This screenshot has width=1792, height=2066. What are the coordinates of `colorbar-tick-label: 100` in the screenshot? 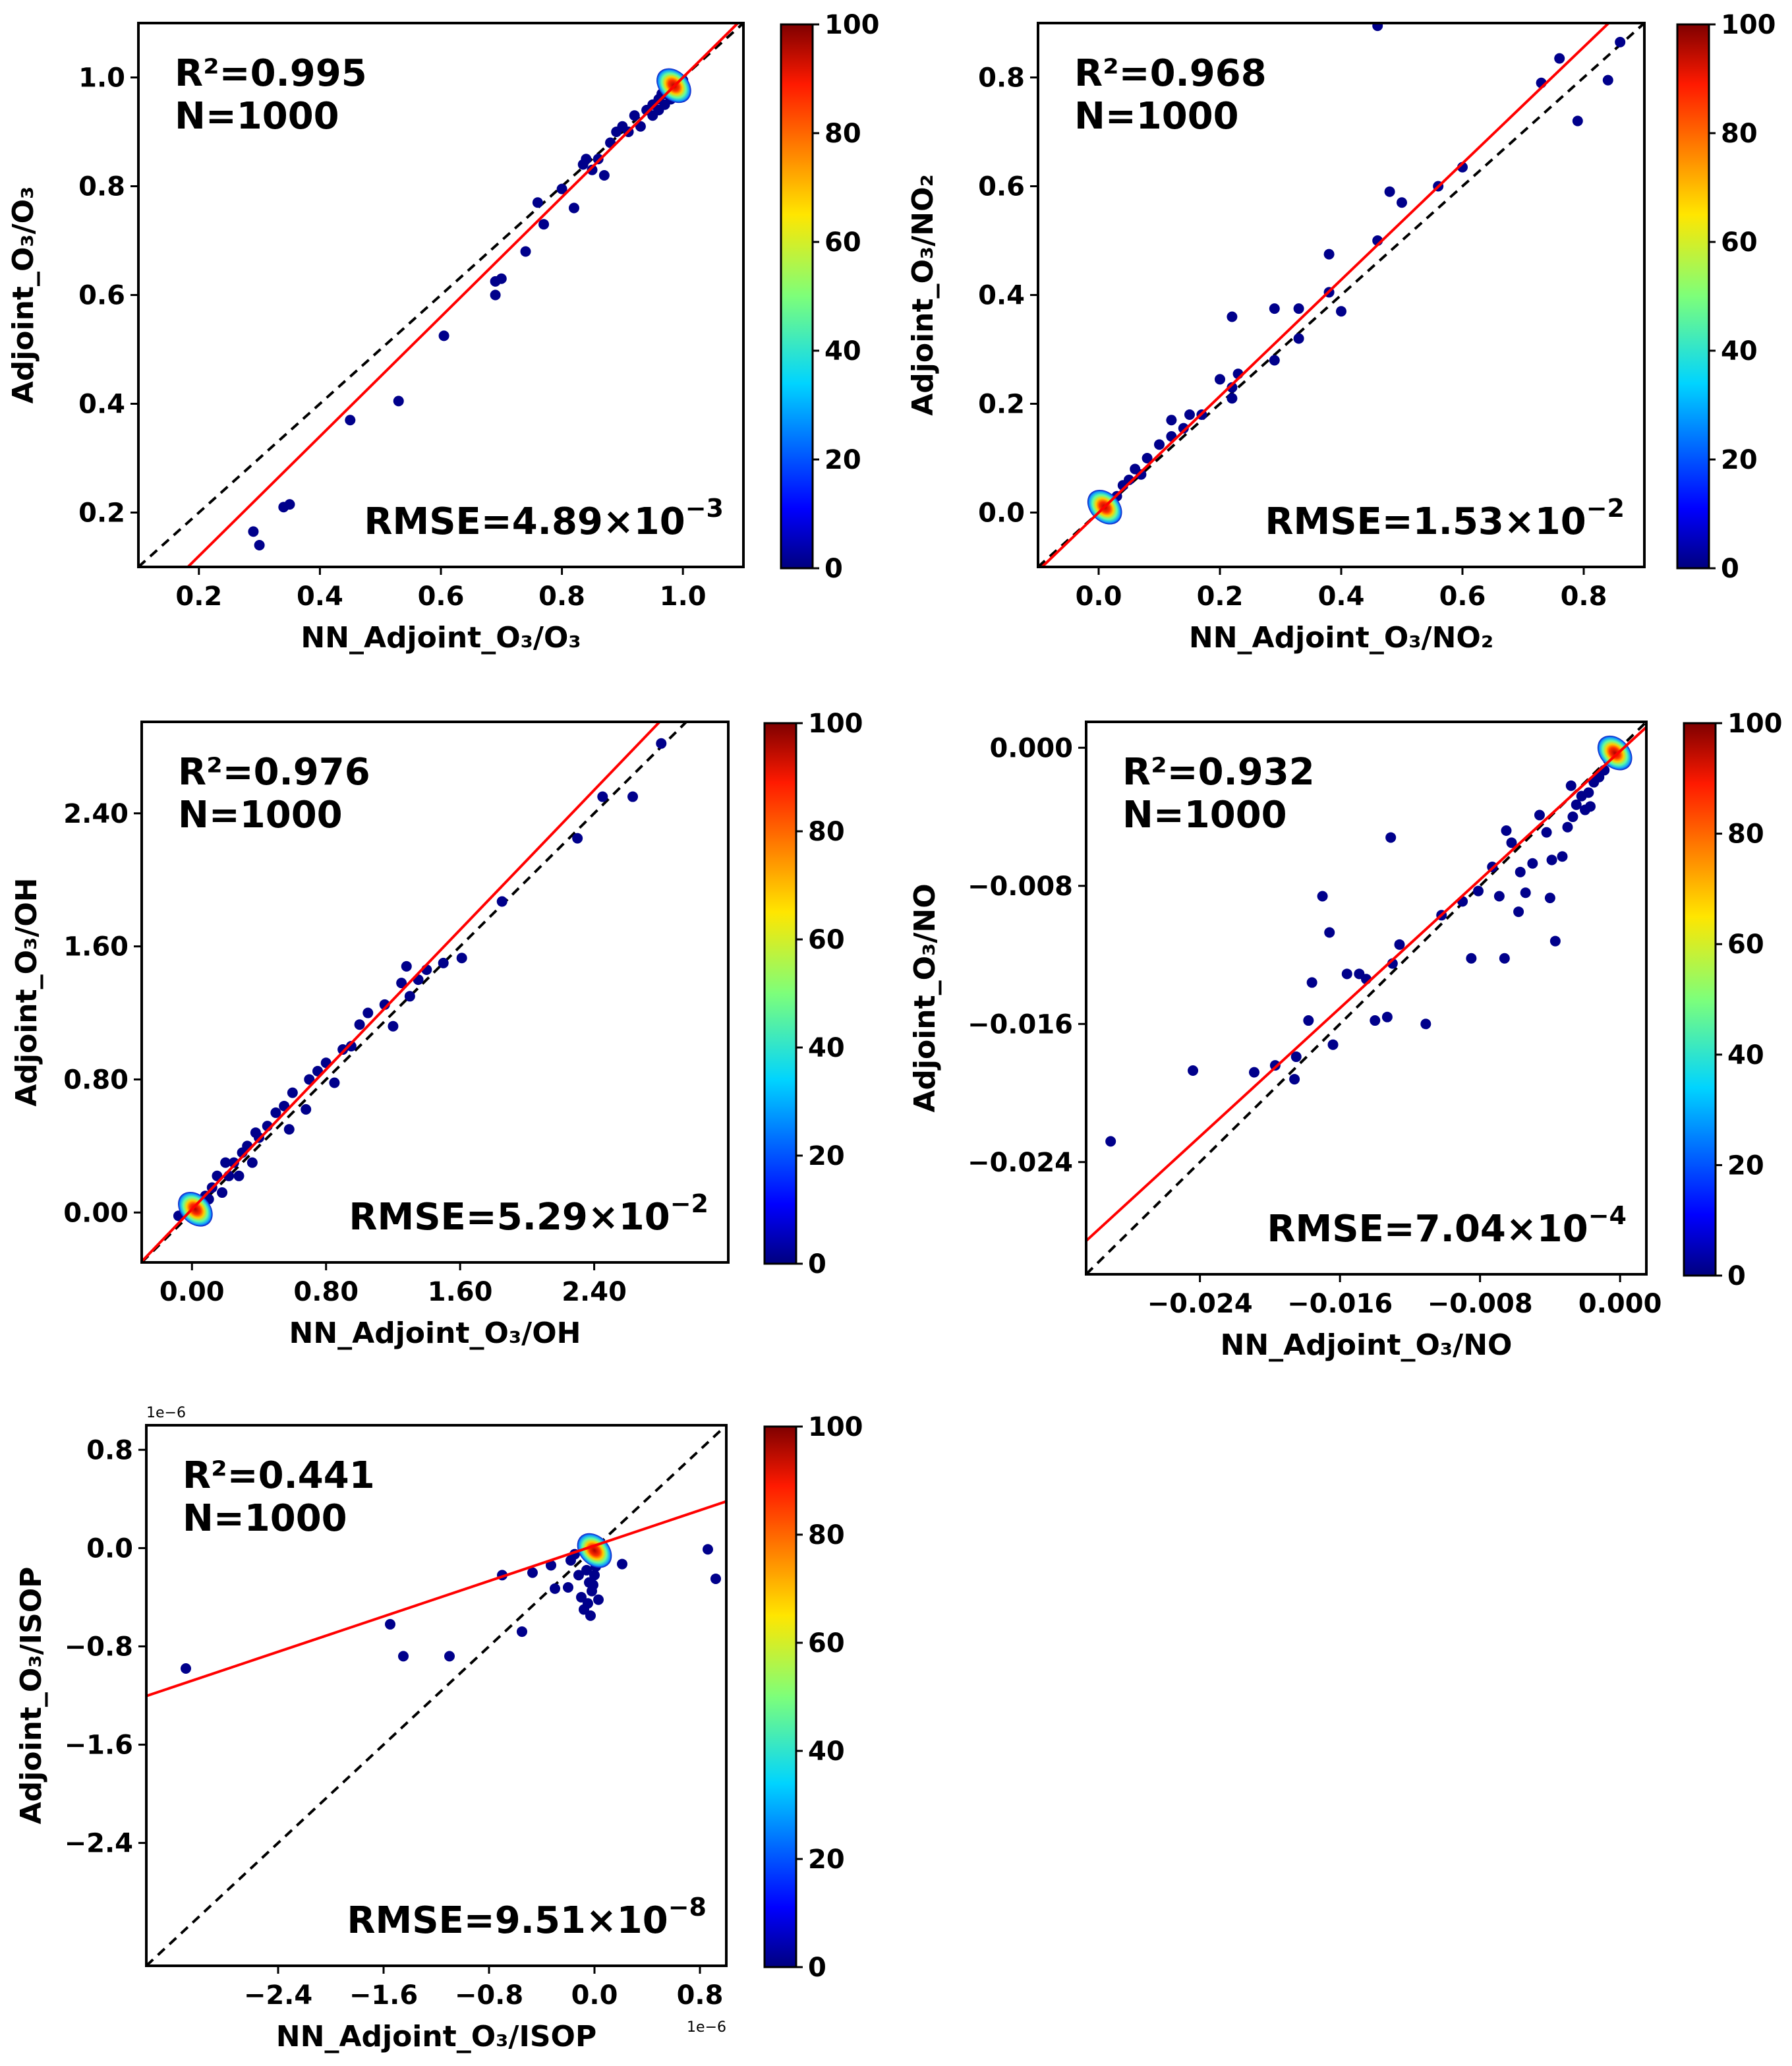 It's located at (1755, 724).